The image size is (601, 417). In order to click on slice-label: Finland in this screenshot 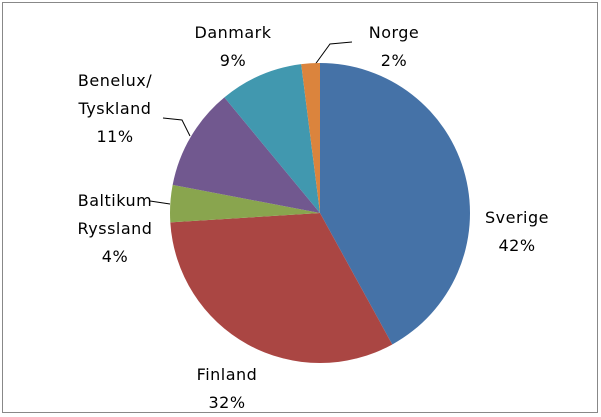, I will do `click(227, 374)`.